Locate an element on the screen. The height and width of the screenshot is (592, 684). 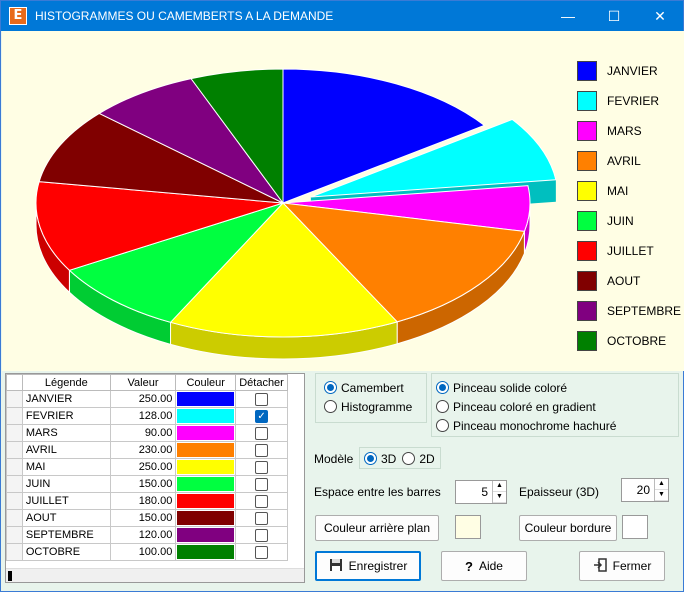
border-color-button: Couleur bordure is located at coordinates (568, 528).